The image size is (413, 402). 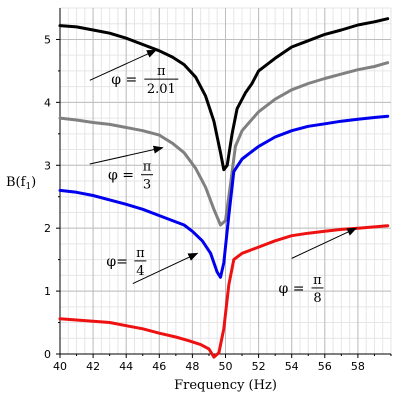 What do you see at coordinates (225, 385) in the screenshot?
I see `x-axis-title: Frequency (Hz)` at bounding box center [225, 385].